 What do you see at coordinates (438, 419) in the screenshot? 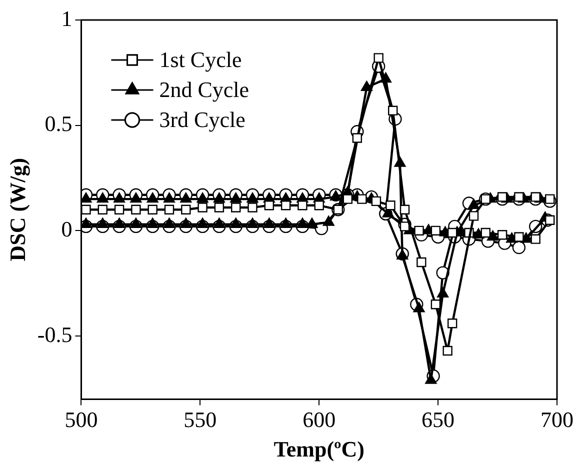
I see `x-tick-label: 650` at bounding box center [438, 419].